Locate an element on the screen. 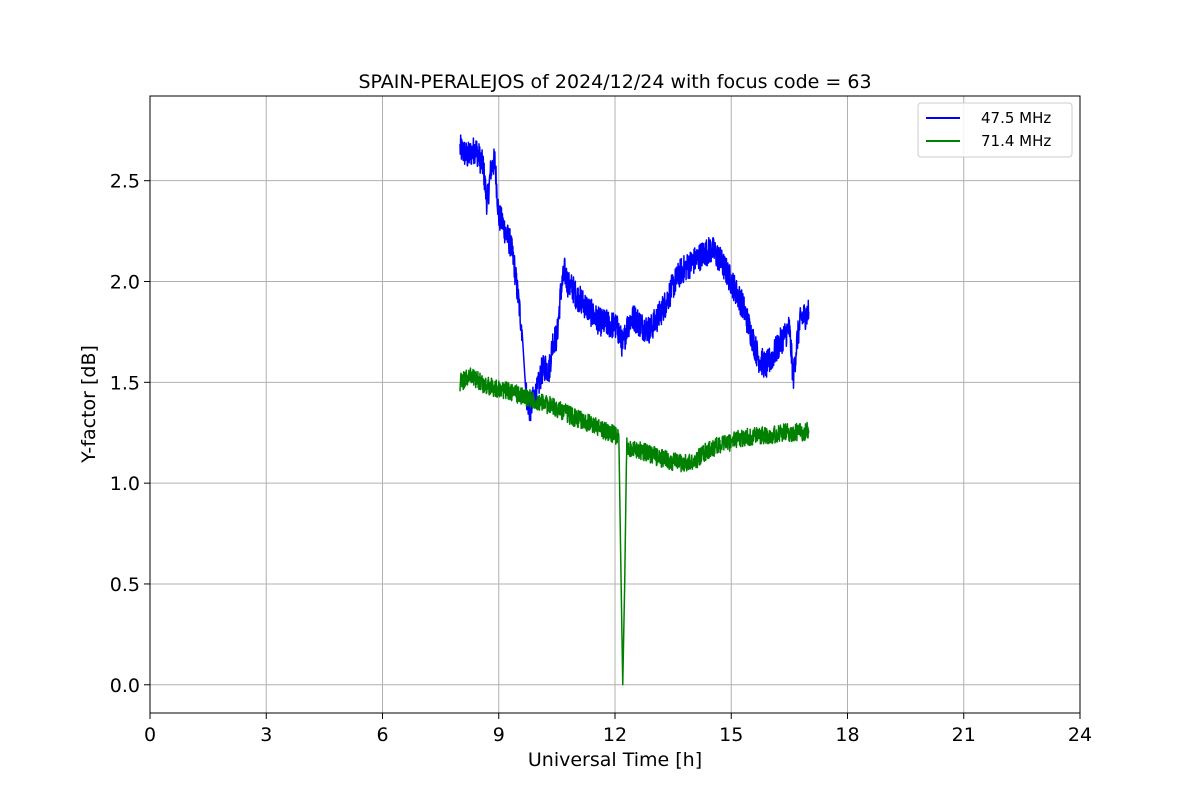 Image resolution: width=1200 pixels, height=800 pixels. x-tick-label: 12 is located at coordinates (615, 735).